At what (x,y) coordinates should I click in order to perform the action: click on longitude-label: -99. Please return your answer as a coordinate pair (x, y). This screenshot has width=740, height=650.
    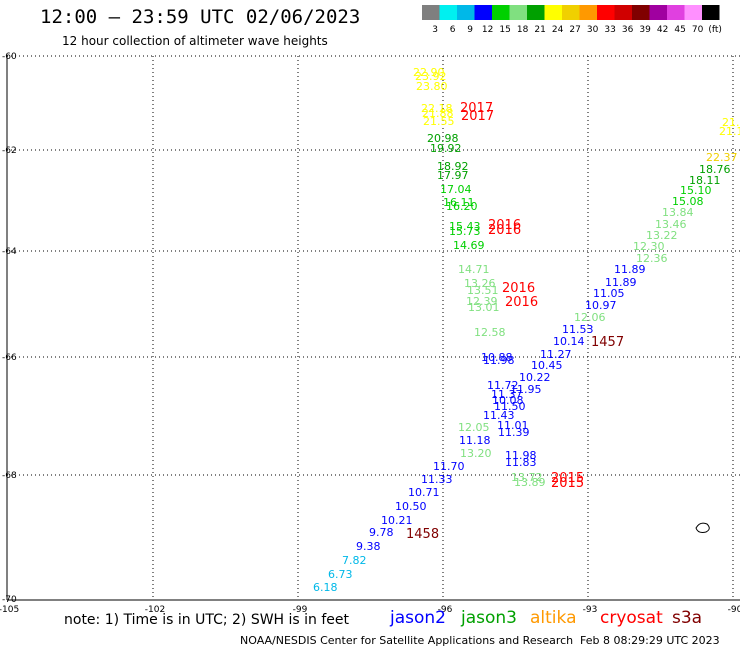
    Looking at the image, I should click on (300, 610).